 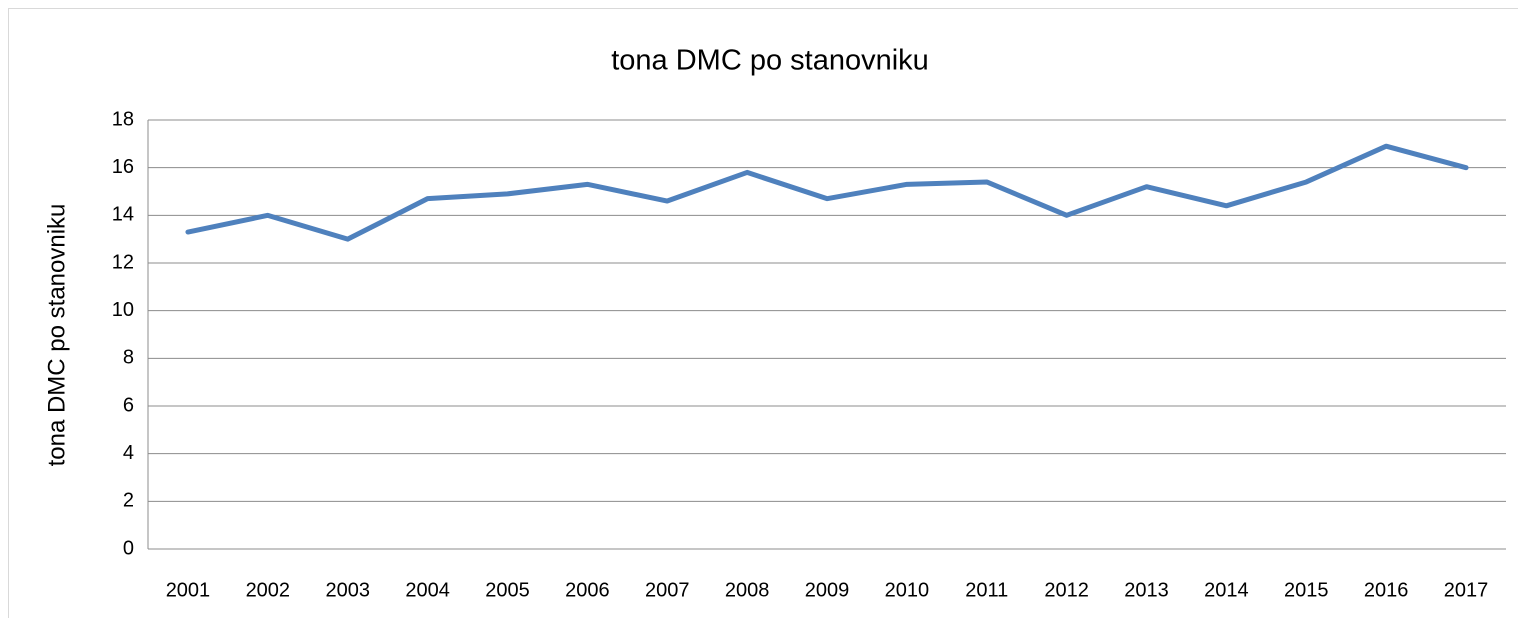 I want to click on y-tick-label: 12, so click(x=123, y=262).